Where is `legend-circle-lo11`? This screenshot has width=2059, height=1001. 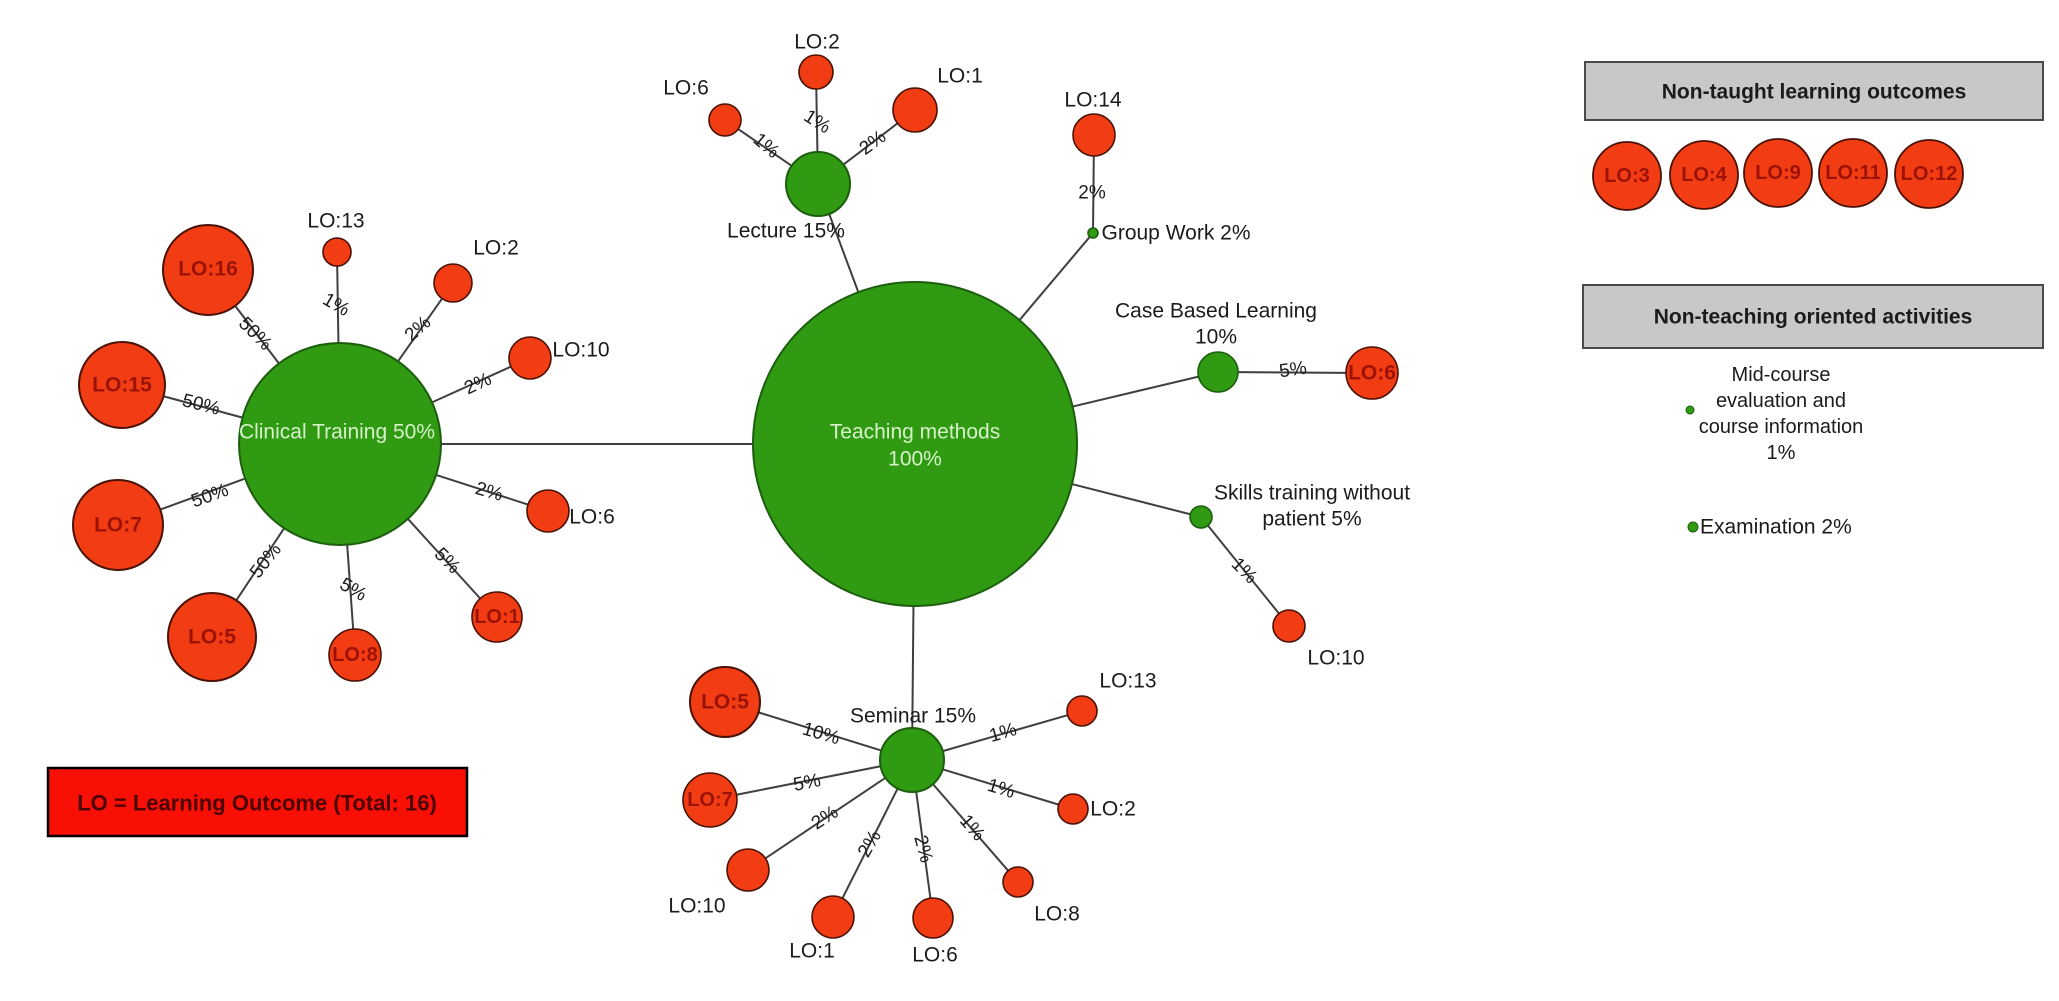 legend-circle-lo11 is located at coordinates (1853, 173).